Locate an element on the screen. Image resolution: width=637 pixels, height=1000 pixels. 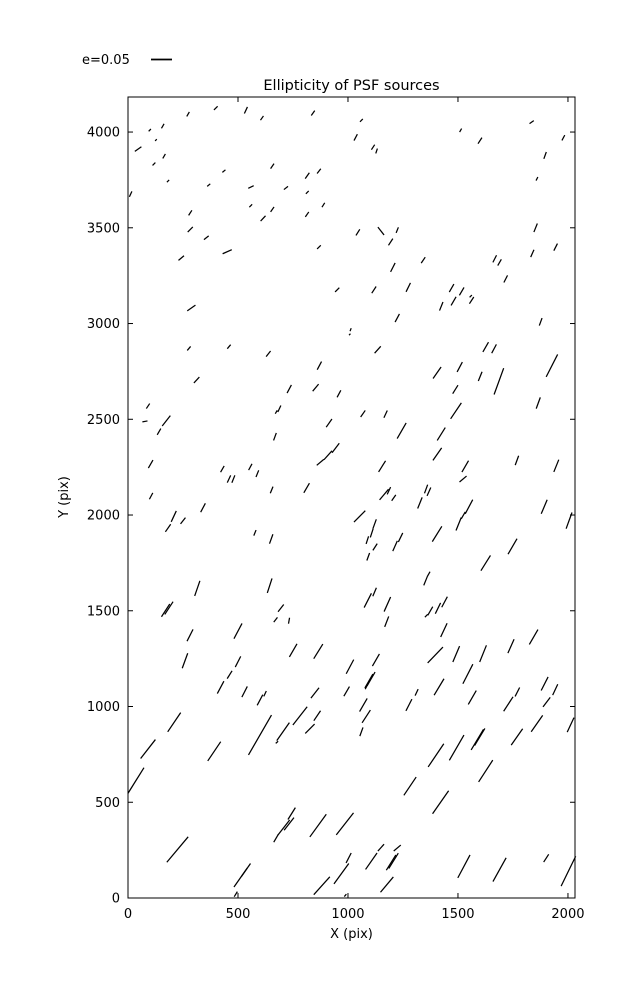
y-tick-label: 2500 is located at coordinates (103, 420).